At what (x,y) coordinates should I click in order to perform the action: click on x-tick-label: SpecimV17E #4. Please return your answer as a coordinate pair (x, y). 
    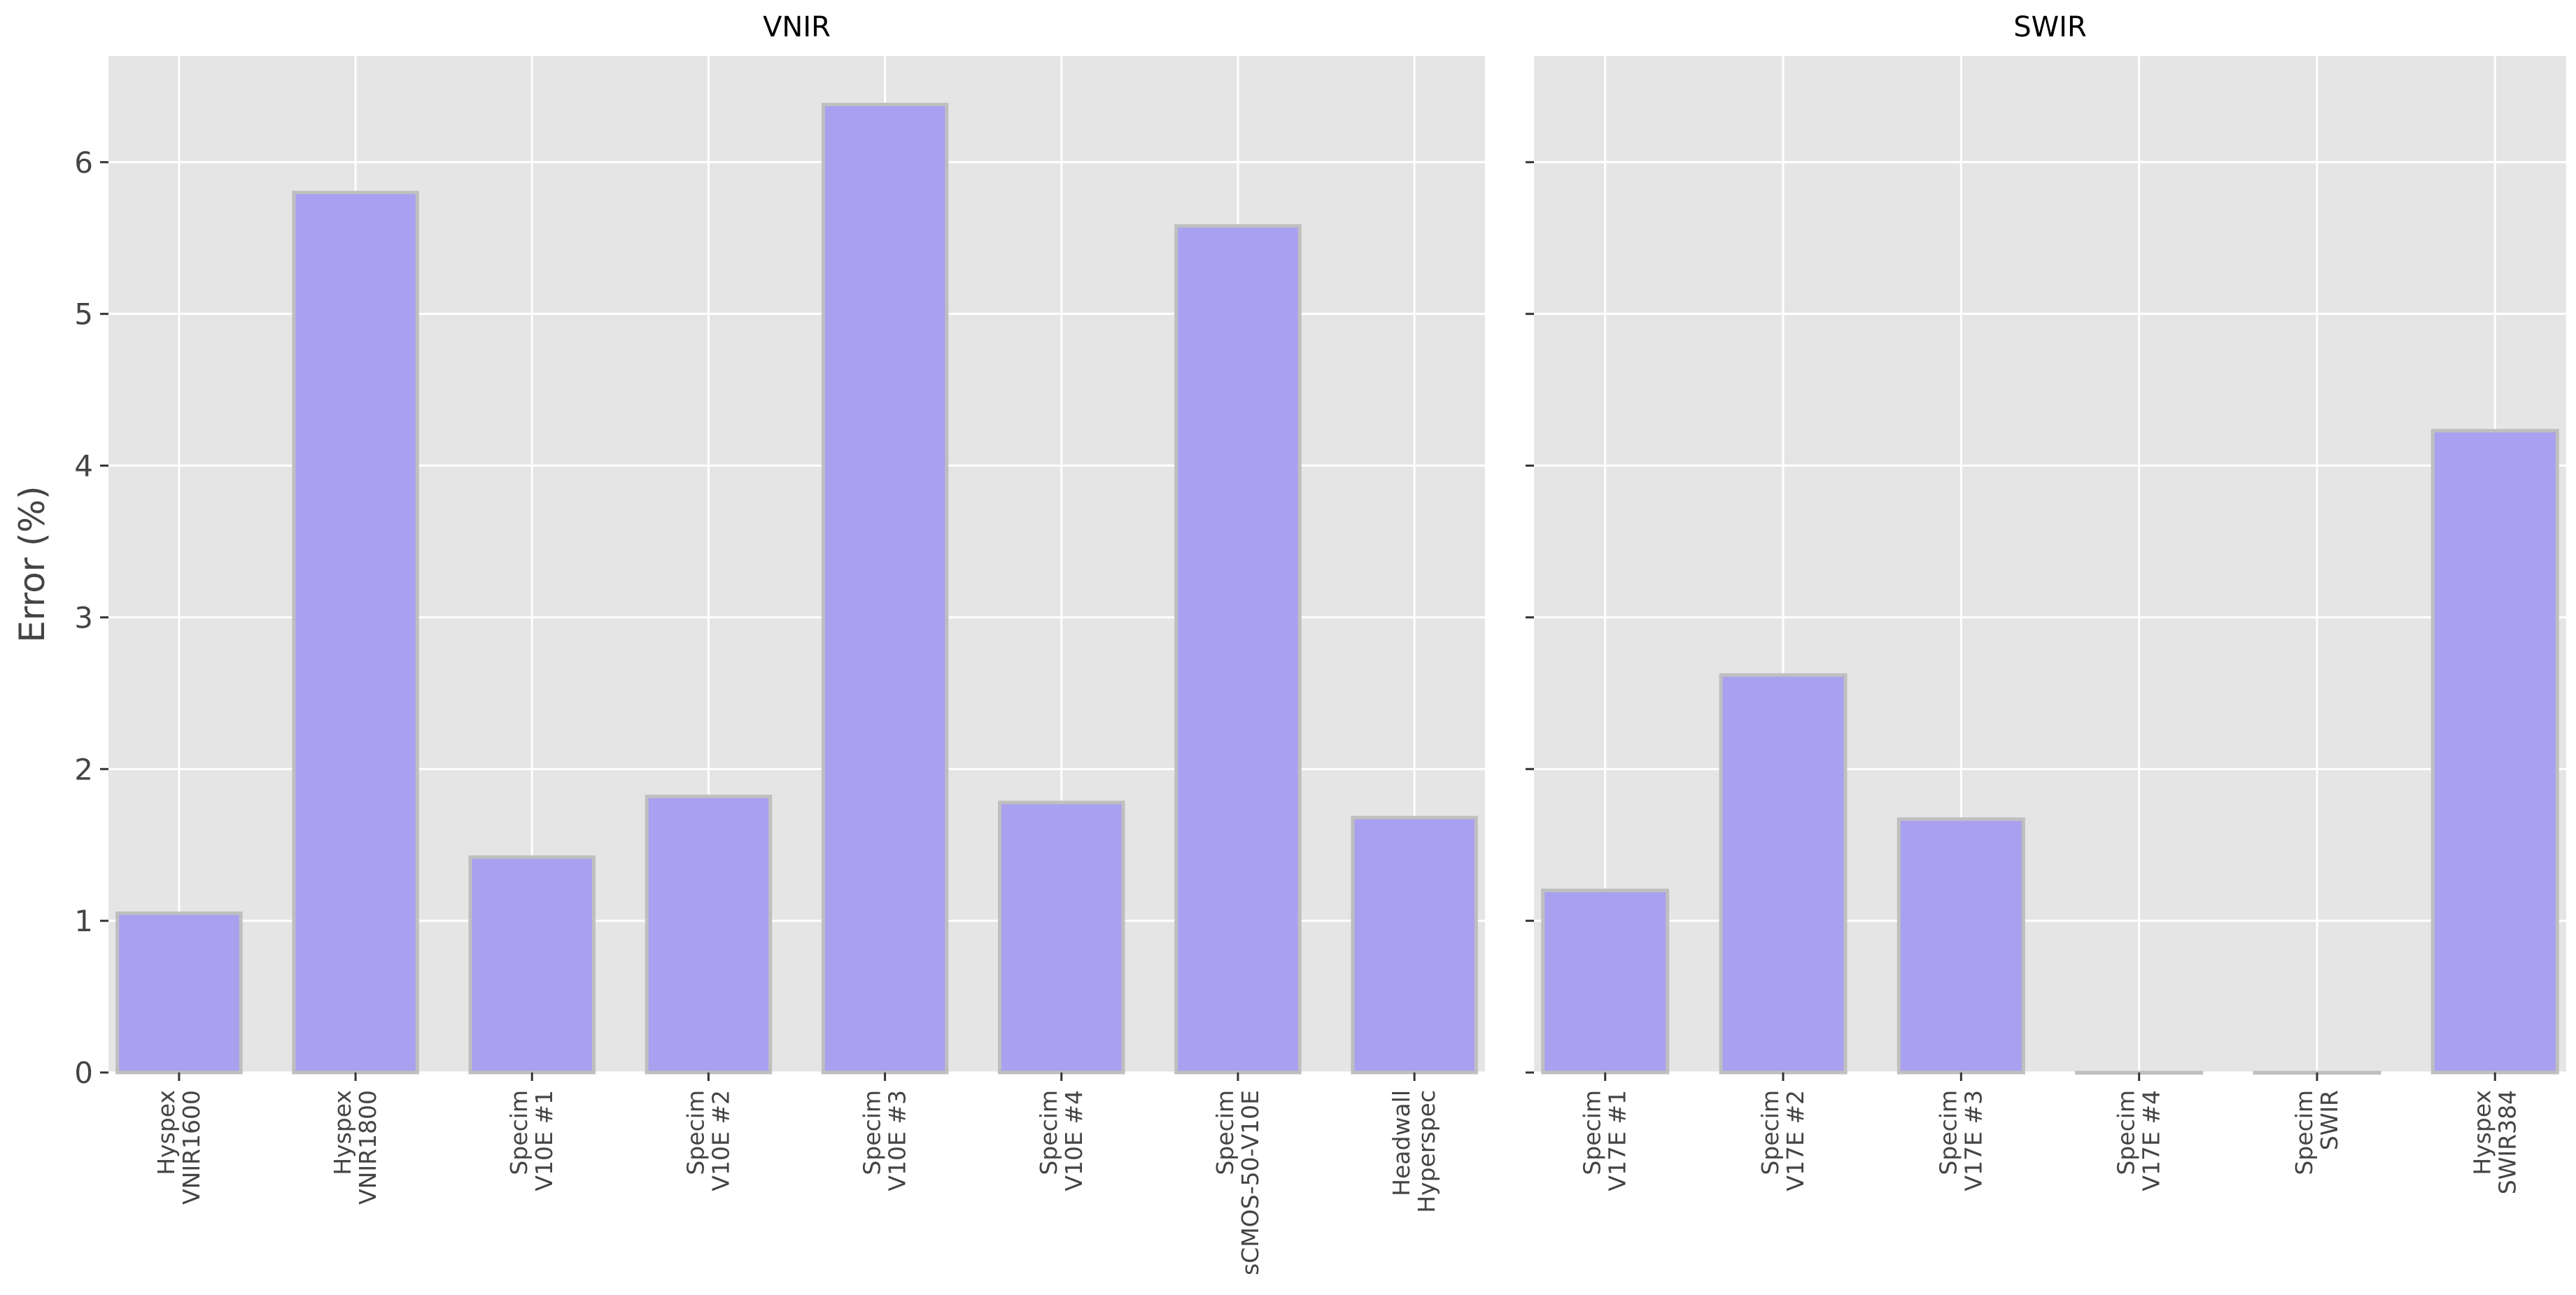
    Looking at the image, I should click on (2139, 1140).